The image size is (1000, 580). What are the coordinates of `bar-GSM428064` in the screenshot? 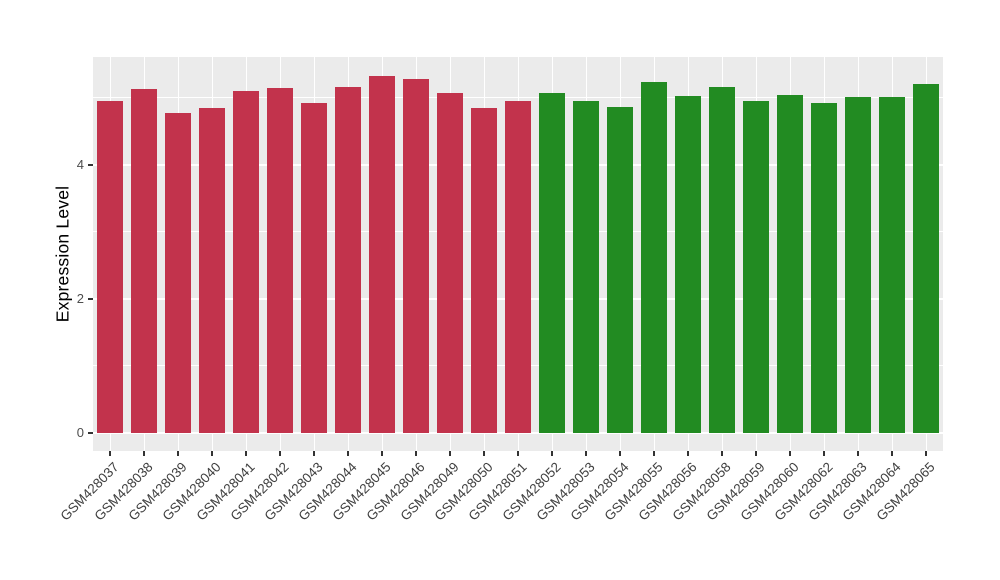 It's located at (892, 265).